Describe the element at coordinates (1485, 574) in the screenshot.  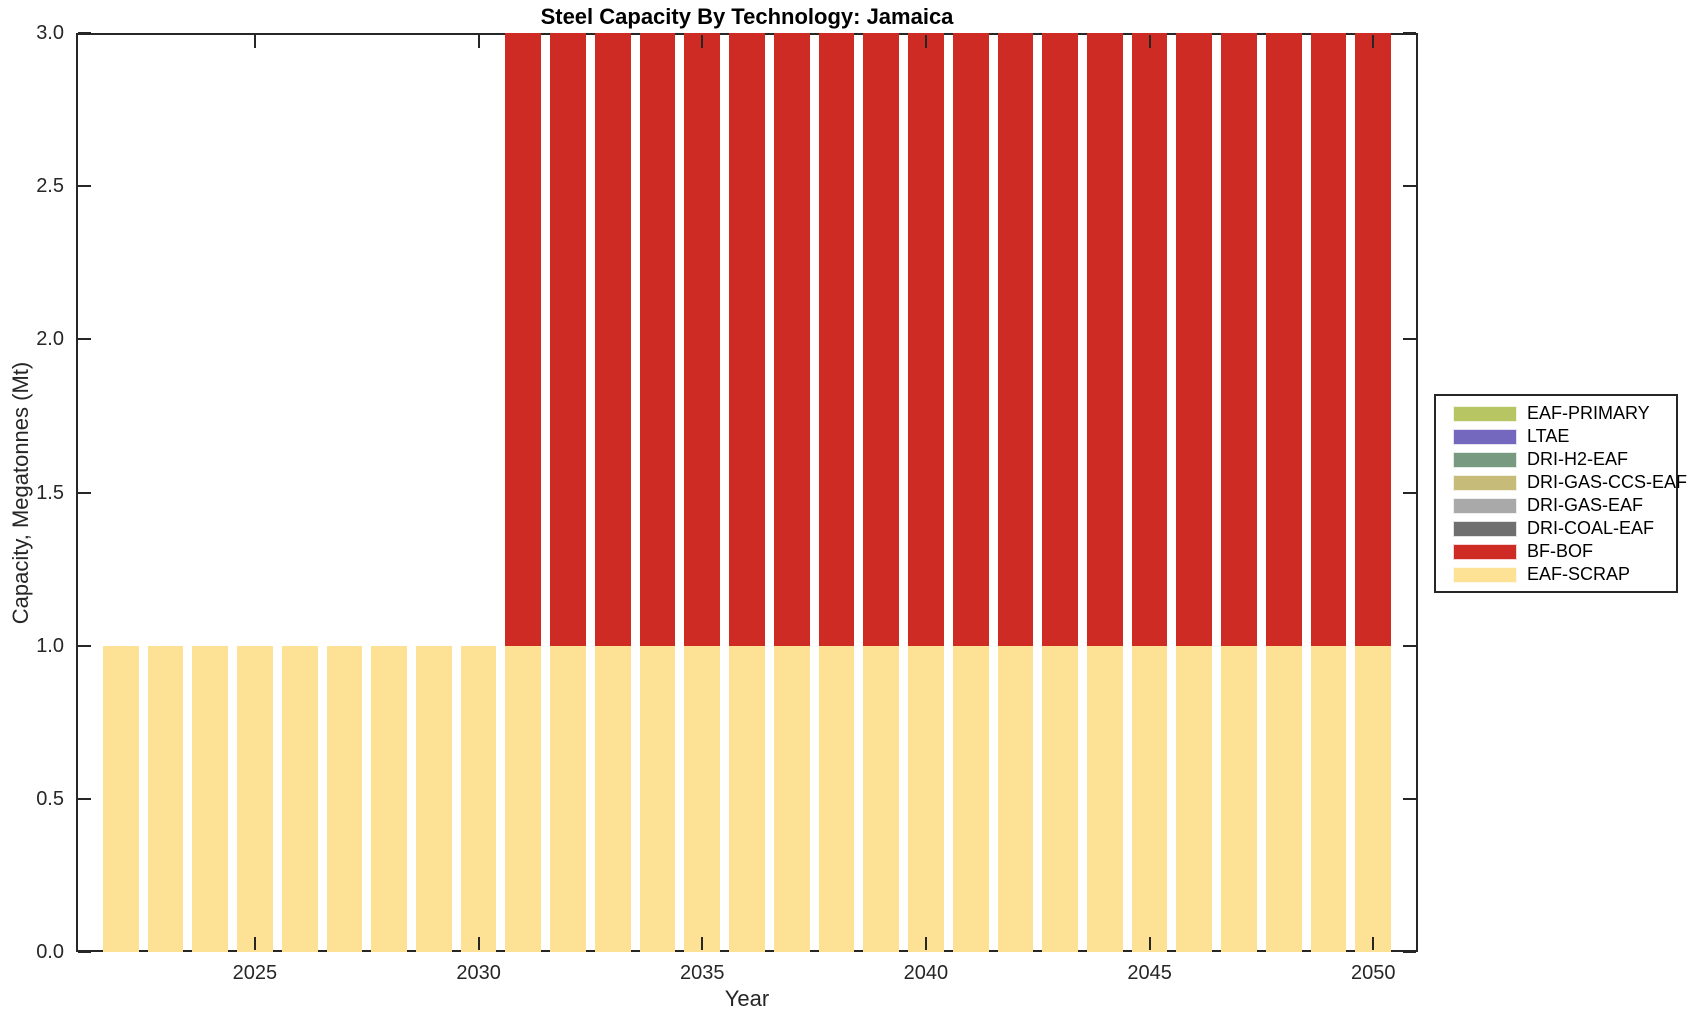
I see `legend-swatch-eaf-scrap` at that location.